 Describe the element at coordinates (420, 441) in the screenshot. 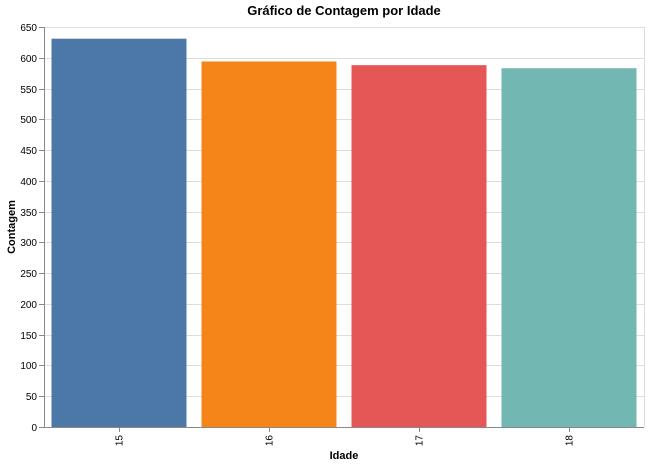

I see `x-tick-label: 17` at that location.